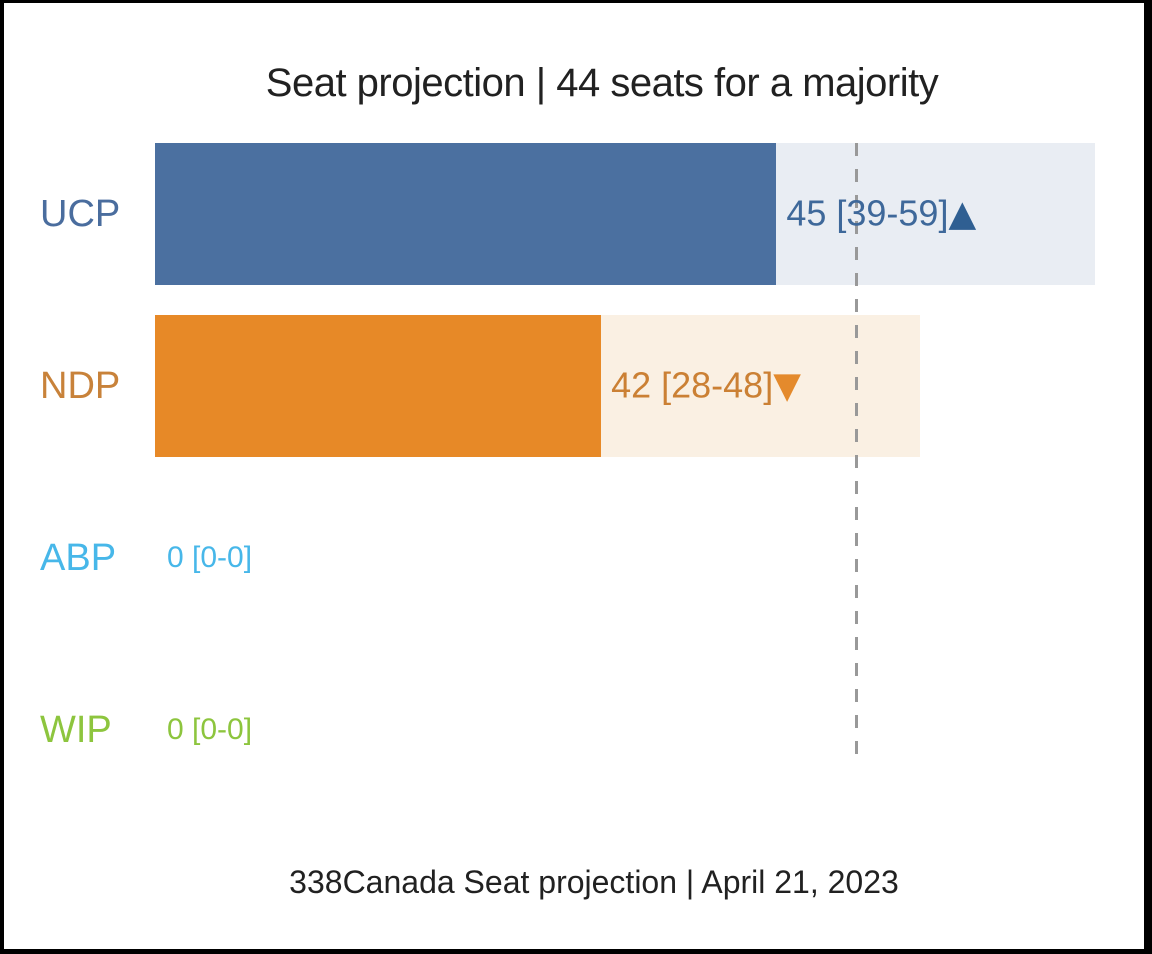  What do you see at coordinates (78, 558) in the screenshot?
I see `party-label: ABP` at bounding box center [78, 558].